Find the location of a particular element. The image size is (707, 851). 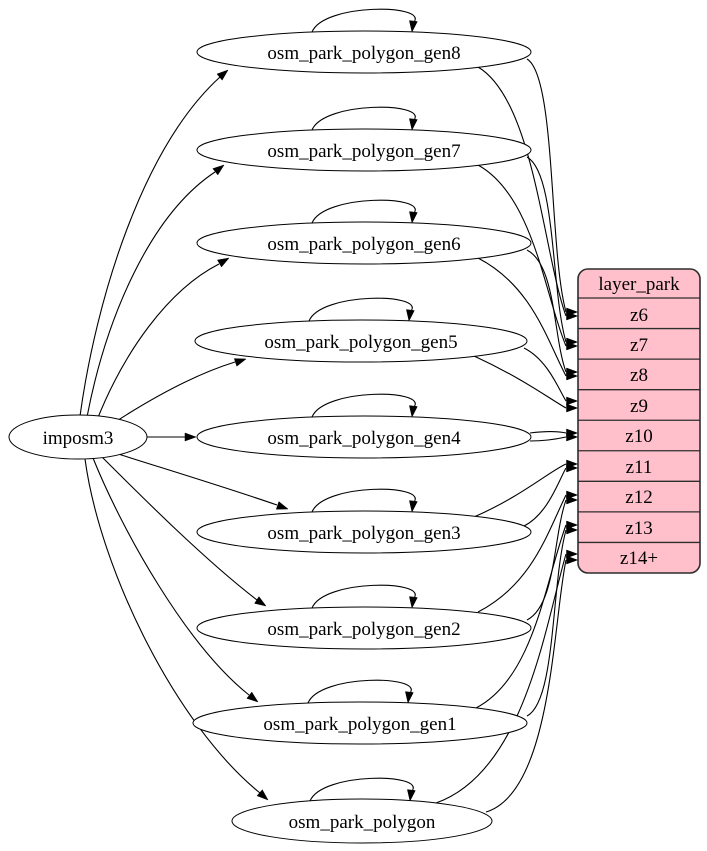

edge-table-8-to-row-a is located at coordinates (526, 686).